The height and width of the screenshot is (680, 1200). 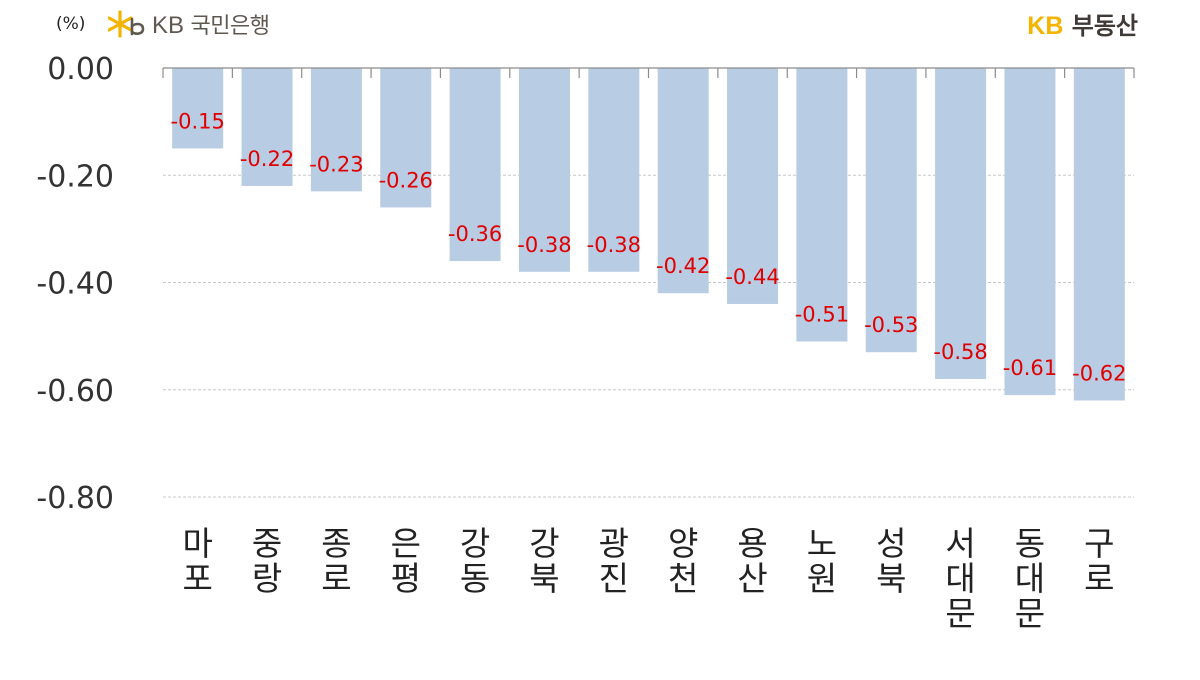 I want to click on kb-kookmin-bank-logo: KB 국민은행, so click(x=189, y=24).